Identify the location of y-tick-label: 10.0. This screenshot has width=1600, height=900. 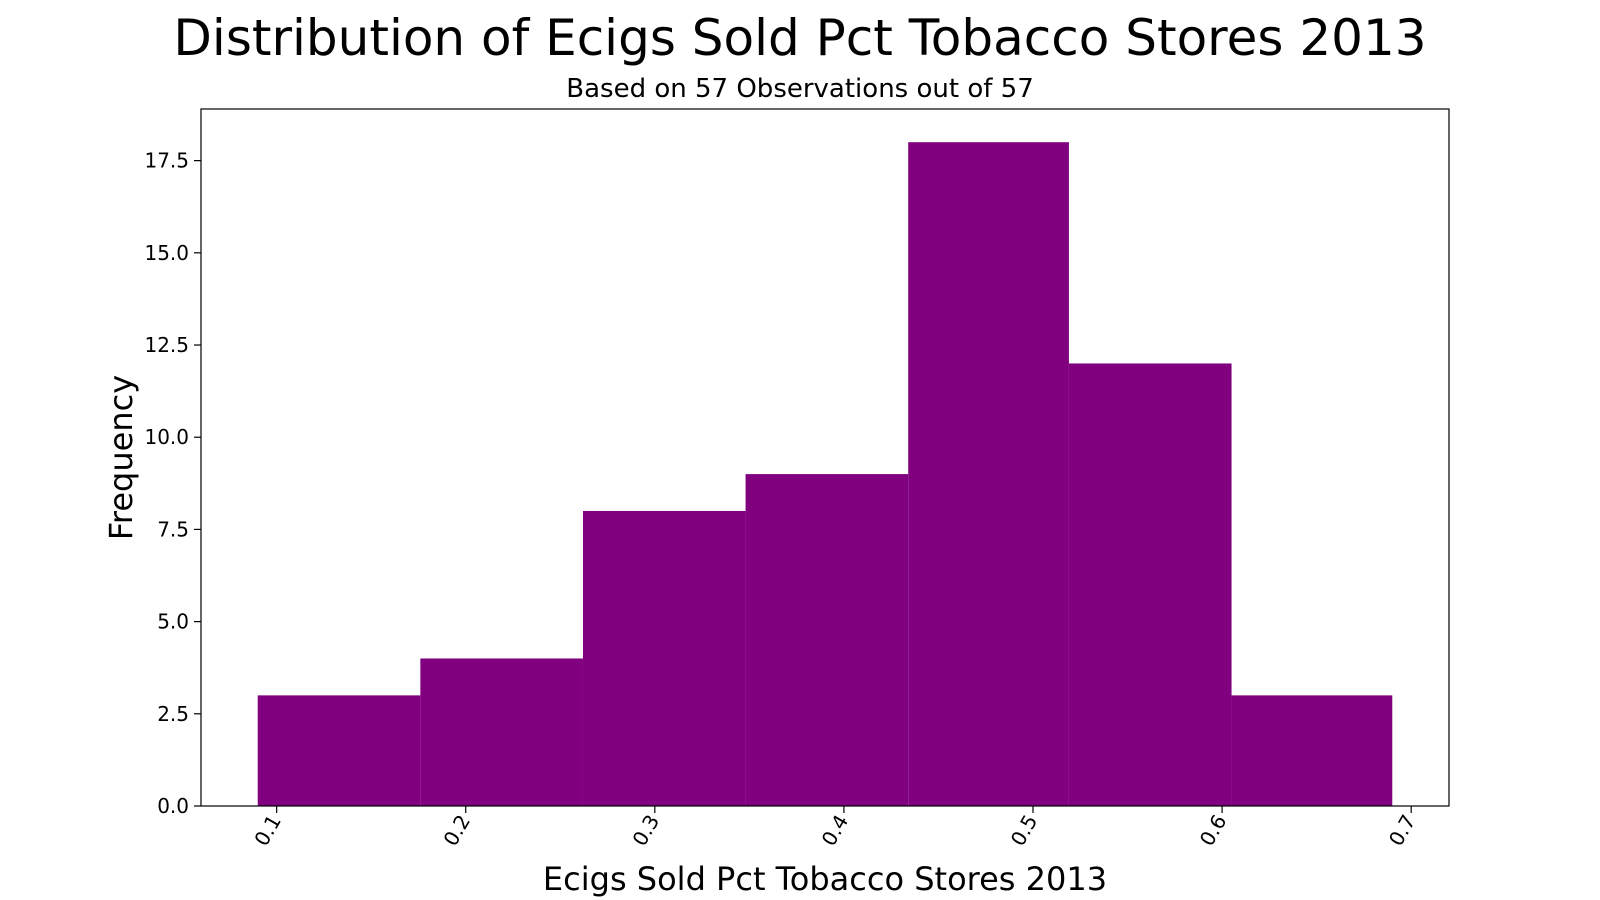
(166, 437).